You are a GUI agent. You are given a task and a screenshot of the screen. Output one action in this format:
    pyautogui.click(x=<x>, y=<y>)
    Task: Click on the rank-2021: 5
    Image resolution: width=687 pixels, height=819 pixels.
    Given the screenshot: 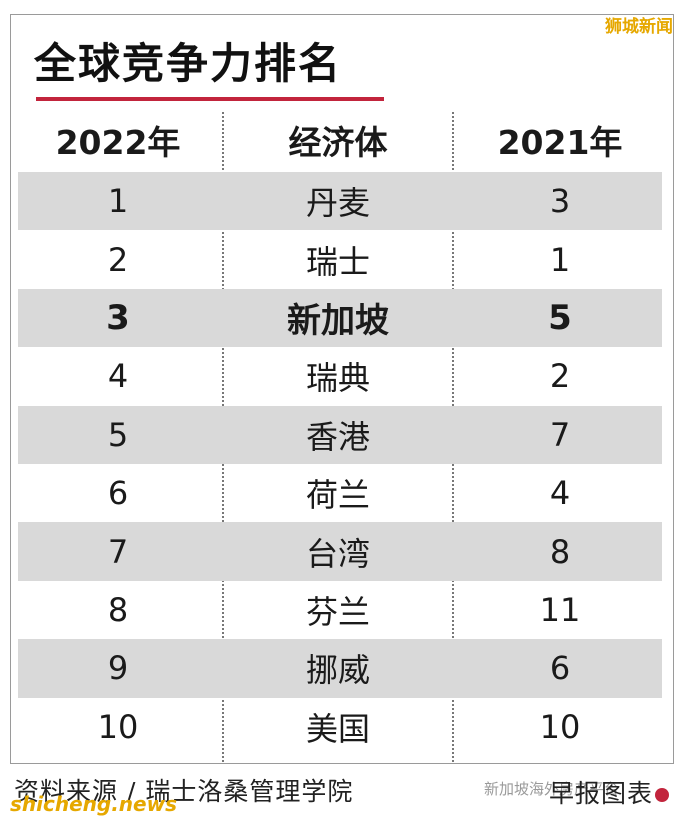 What is the action you would take?
    pyautogui.click(x=560, y=317)
    